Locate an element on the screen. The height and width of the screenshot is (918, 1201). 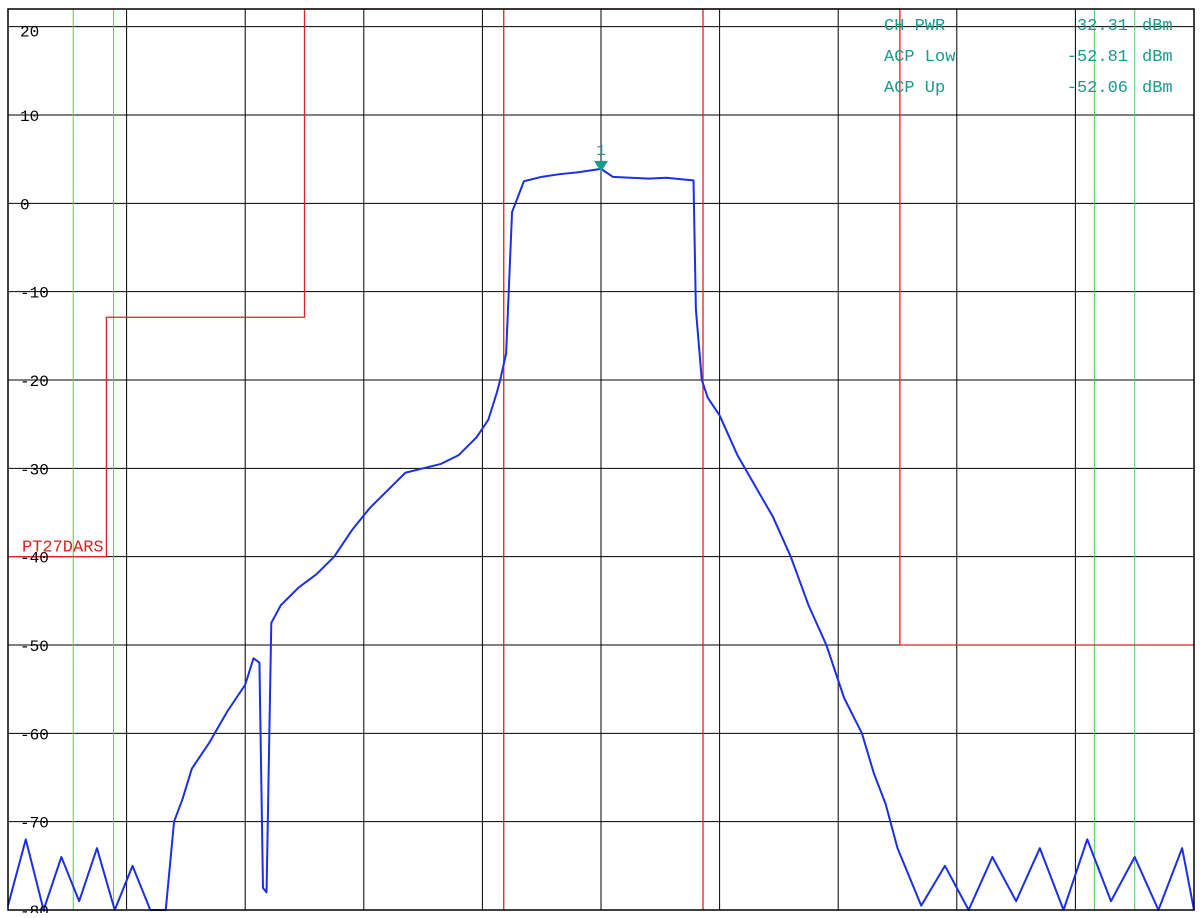
y-tick-label: -20 is located at coordinates (34, 382).